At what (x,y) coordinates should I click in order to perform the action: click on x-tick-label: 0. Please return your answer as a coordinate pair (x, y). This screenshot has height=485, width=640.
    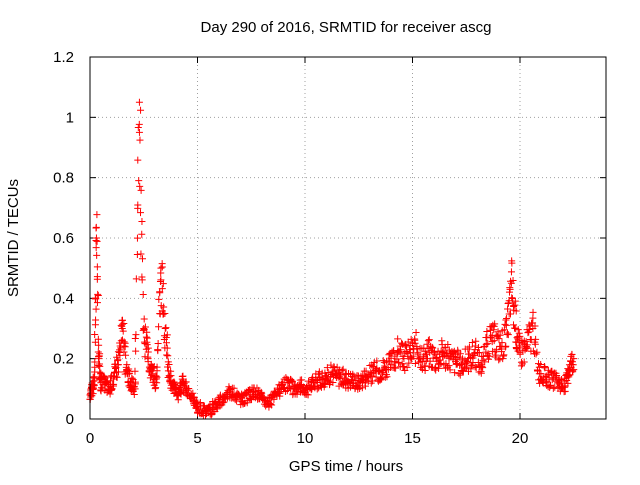
    Looking at the image, I should click on (90, 438).